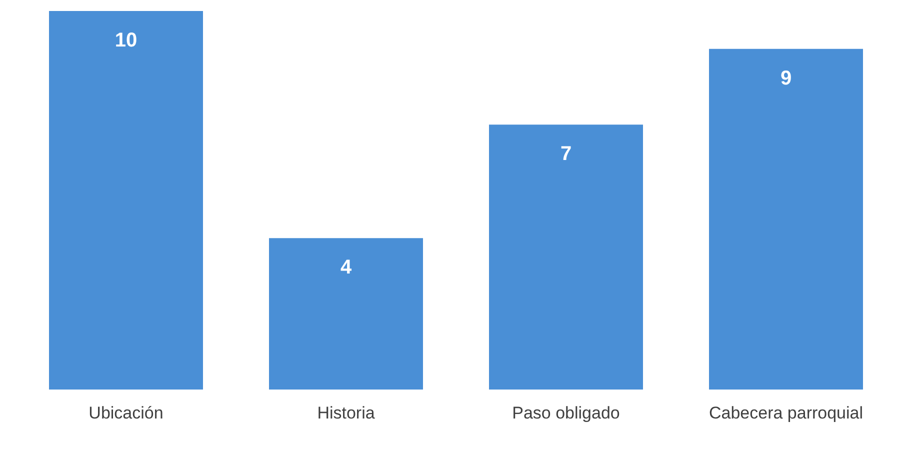 The height and width of the screenshot is (450, 904). I want to click on x-tick-label: Ubicación, so click(126, 412).